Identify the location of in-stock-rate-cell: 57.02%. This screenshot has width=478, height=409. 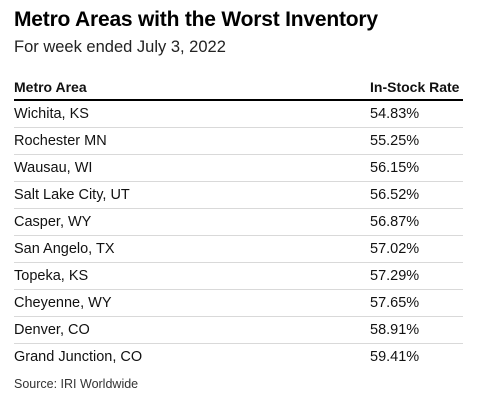
(416, 249).